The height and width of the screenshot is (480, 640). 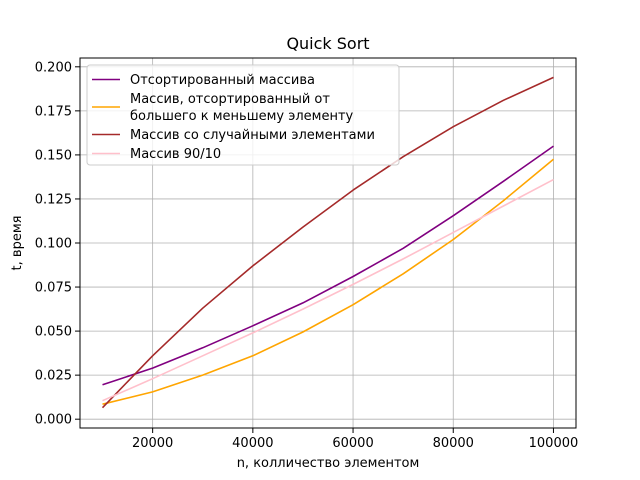 What do you see at coordinates (53, 332) in the screenshot?
I see `y-tick-label: 0.050` at bounding box center [53, 332].